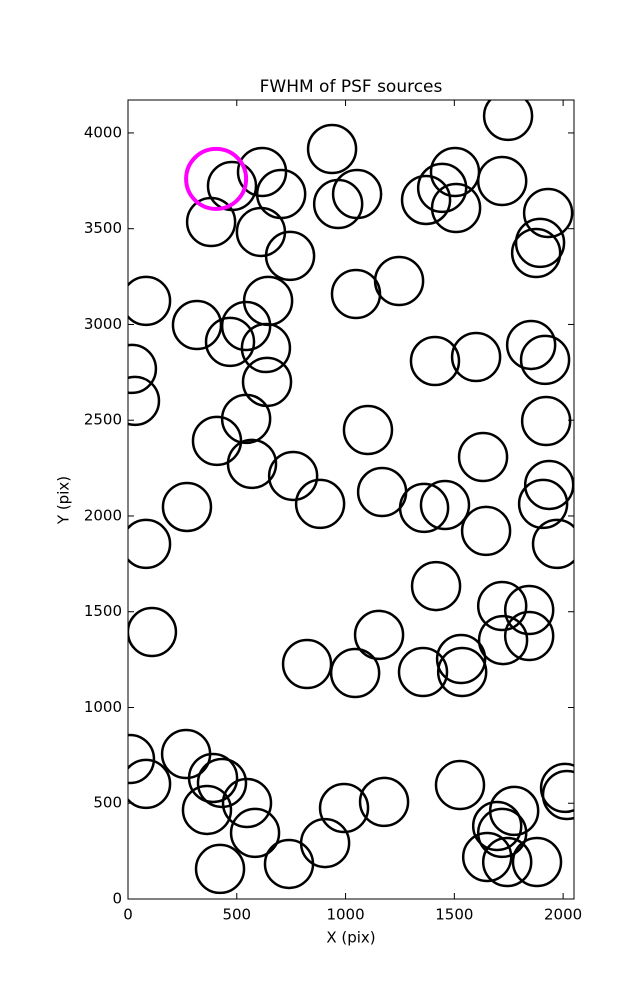 The width and height of the screenshot is (637, 1004). Describe the element at coordinates (236, 915) in the screenshot. I see `x-tick-label: 500` at that location.